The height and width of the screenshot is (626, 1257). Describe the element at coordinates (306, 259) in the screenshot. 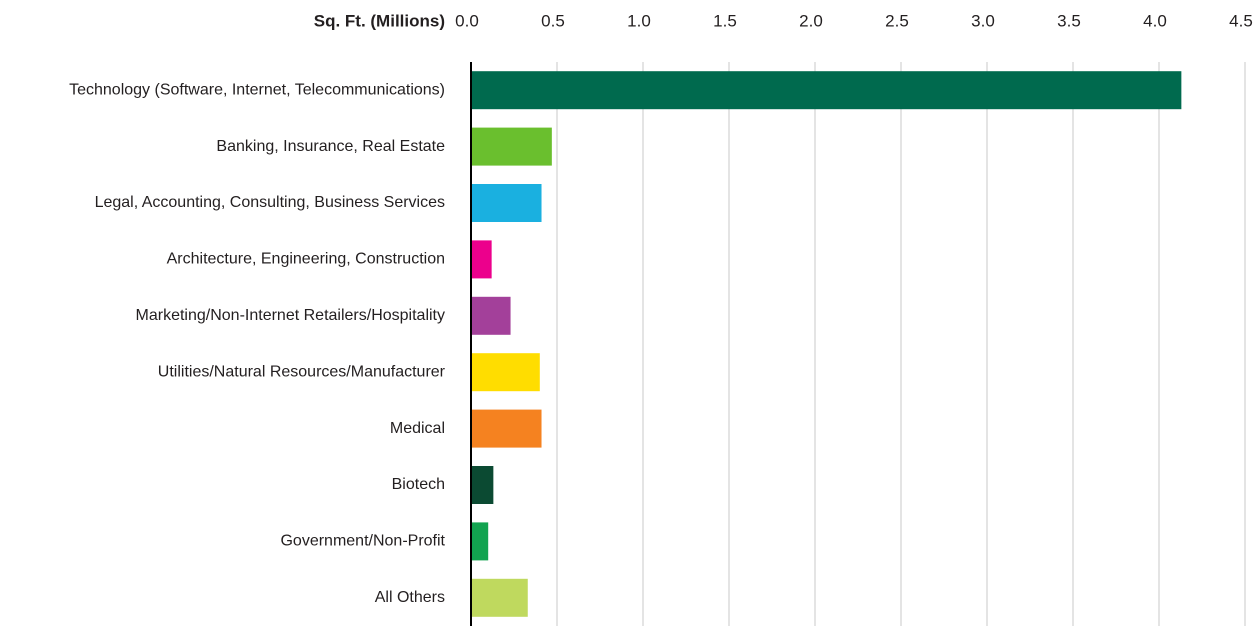

I see `y-tick-label: Architecture, Engineering, Construction` at that location.